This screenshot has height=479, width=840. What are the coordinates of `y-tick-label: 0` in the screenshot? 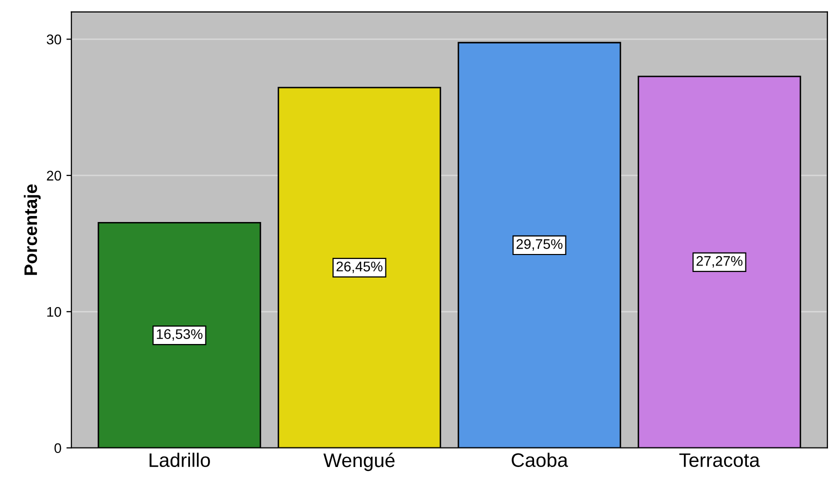 It's located at (58, 448).